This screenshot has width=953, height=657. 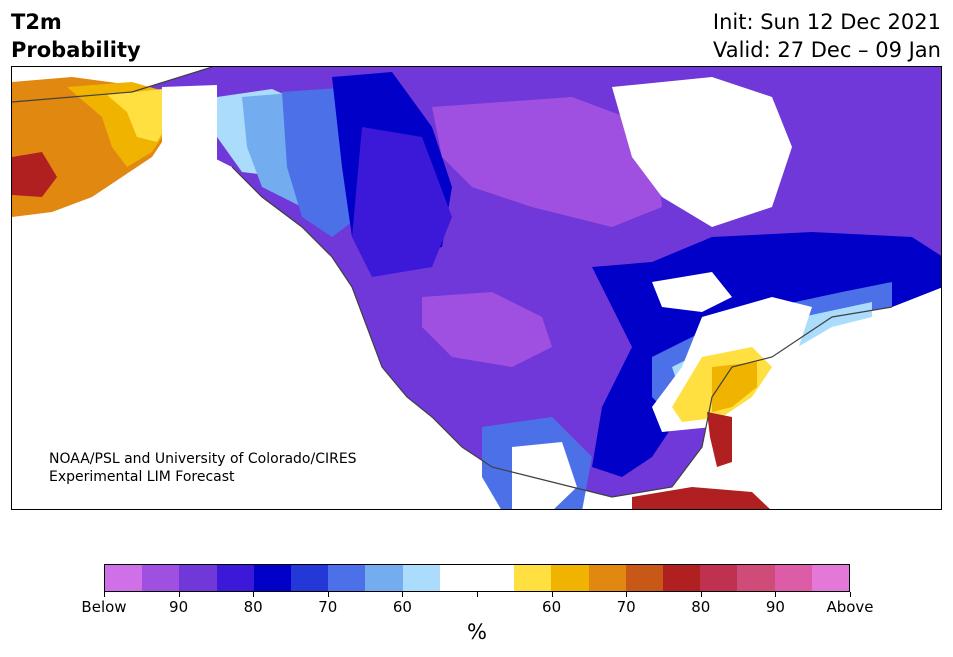 What do you see at coordinates (477, 632) in the screenshot?
I see `colorbar-unit-label: %` at bounding box center [477, 632].